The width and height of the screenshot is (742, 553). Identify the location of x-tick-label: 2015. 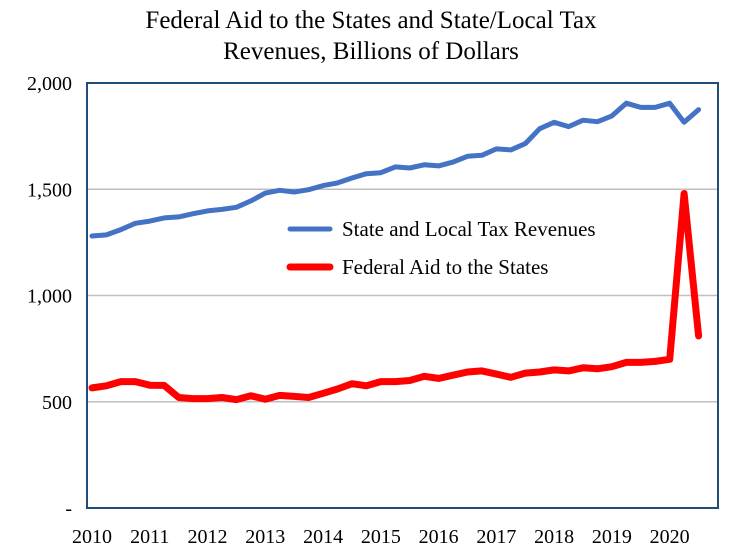
(381, 537).